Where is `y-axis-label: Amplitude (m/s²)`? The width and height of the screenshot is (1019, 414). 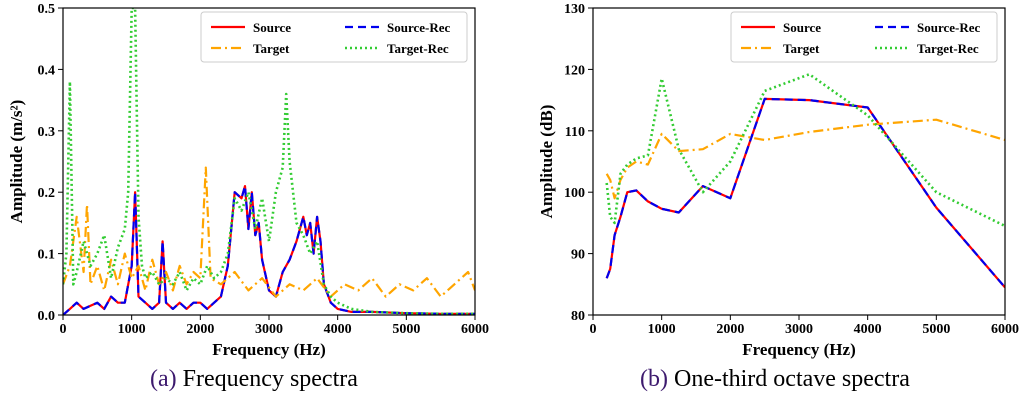 y-axis-label: Amplitude (m/s²) is located at coordinates (16, 162).